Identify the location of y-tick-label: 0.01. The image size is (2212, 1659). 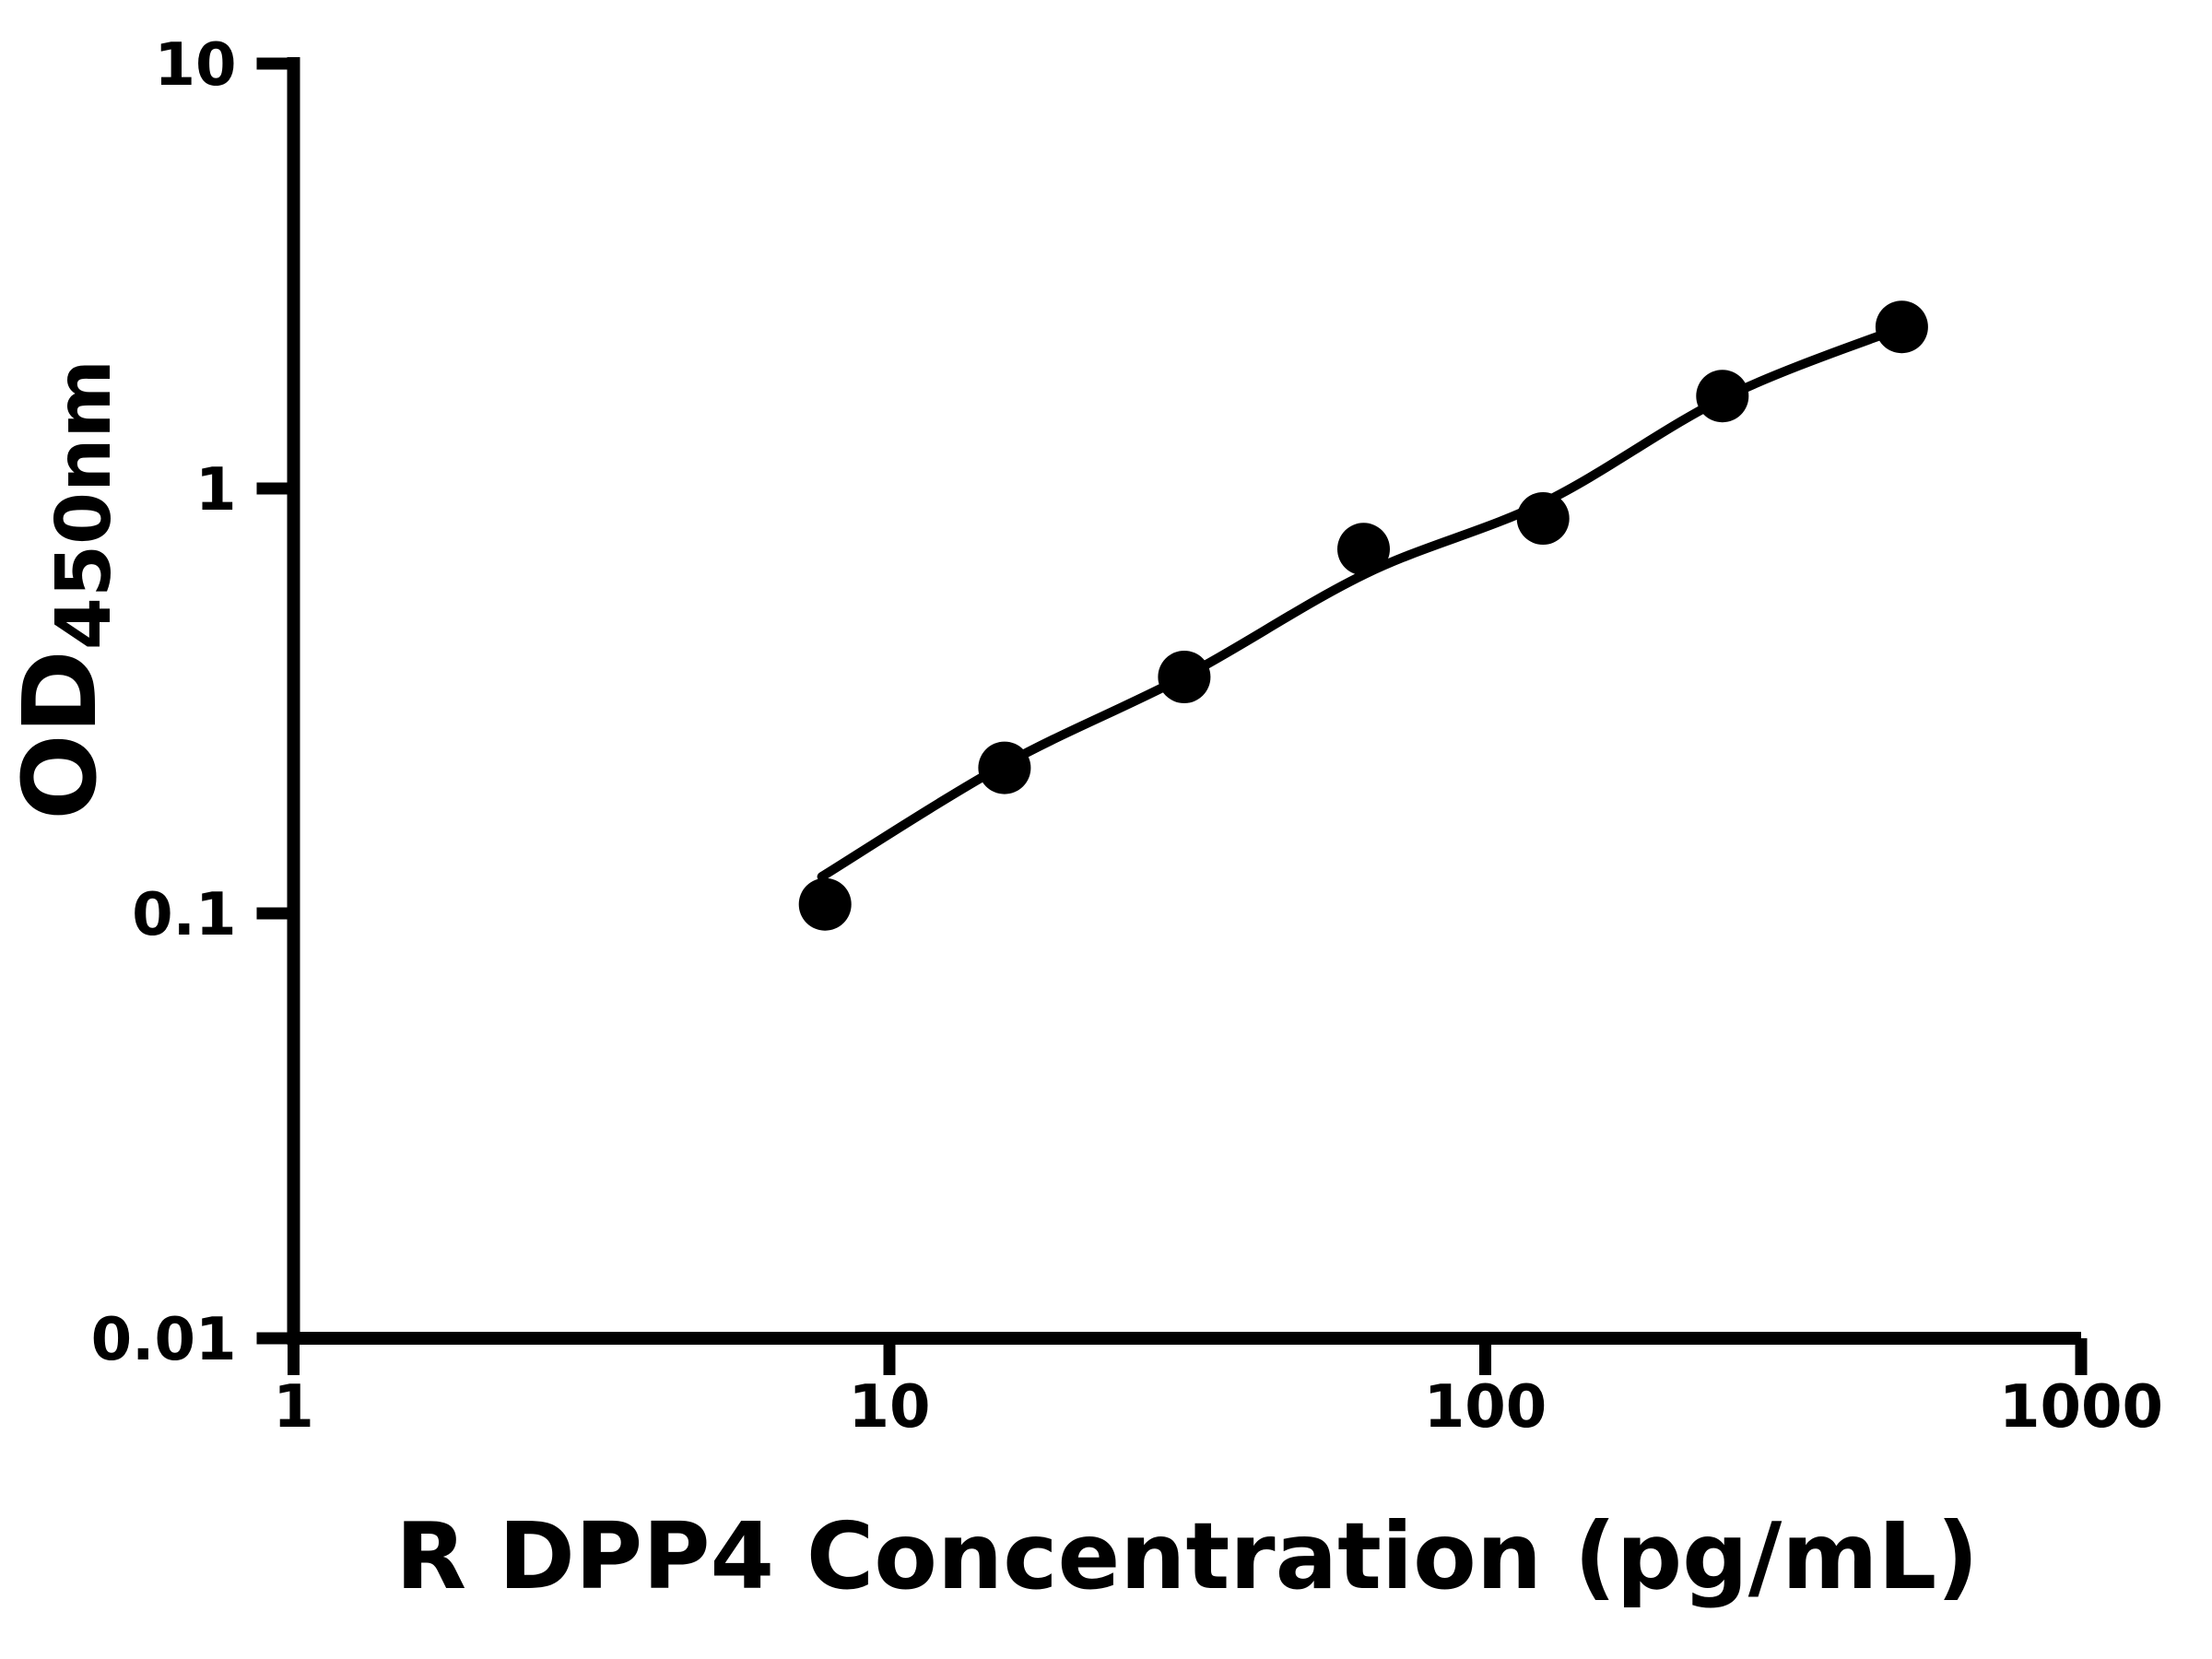
(164, 1340).